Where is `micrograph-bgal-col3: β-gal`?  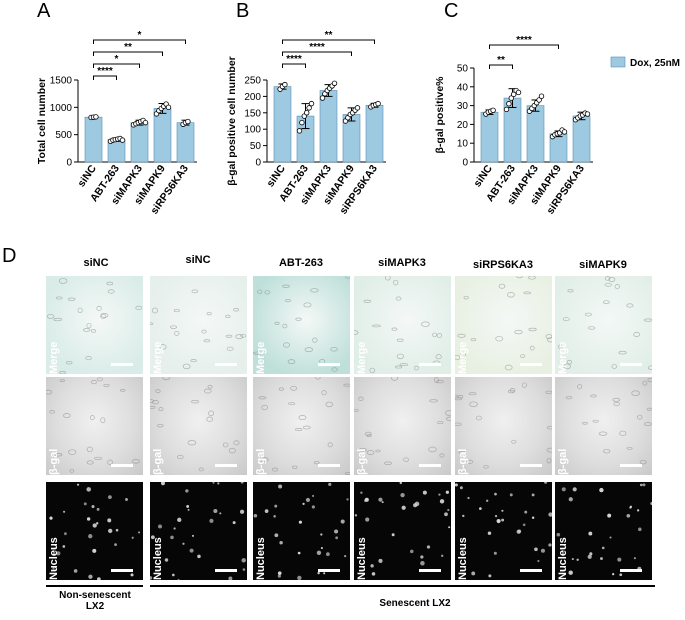
micrograph-bgal-col3: β-gal is located at coordinates (301, 426).